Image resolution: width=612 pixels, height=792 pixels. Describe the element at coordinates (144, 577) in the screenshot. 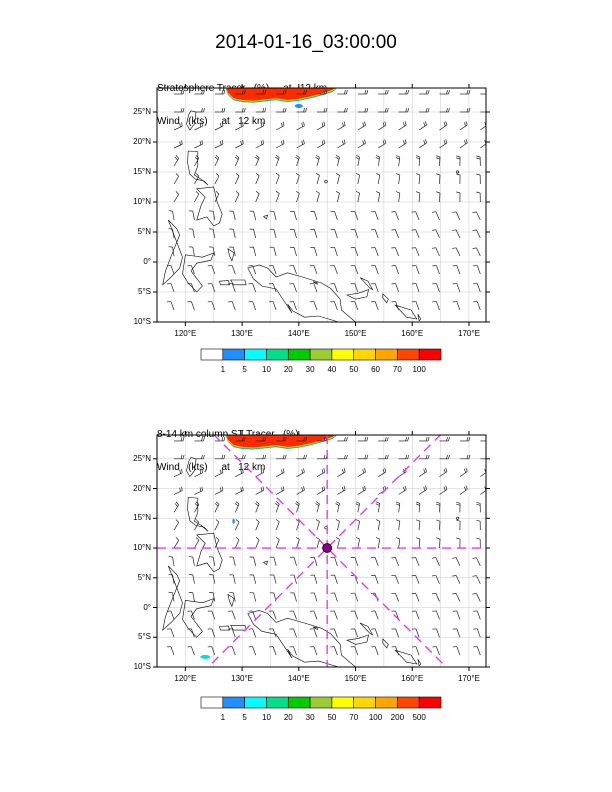

I see `lat-label: 5°N` at that location.